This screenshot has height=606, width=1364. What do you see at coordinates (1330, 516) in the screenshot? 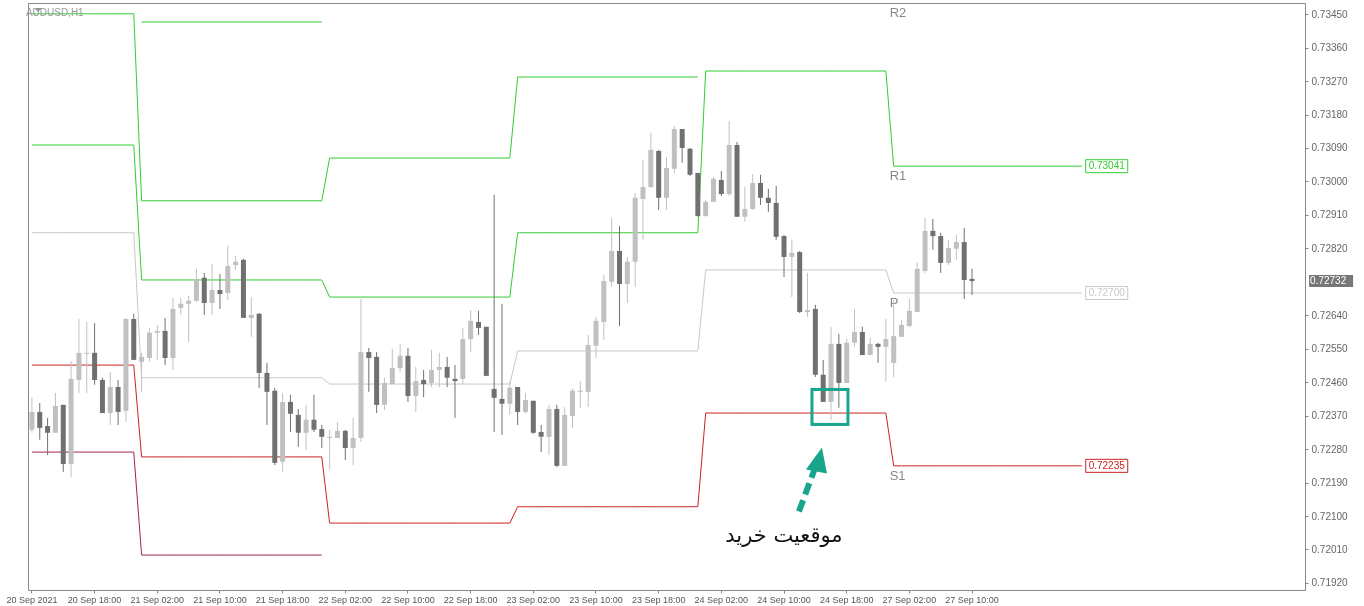
I see `y-tick-label: 0.72100` at bounding box center [1330, 516].